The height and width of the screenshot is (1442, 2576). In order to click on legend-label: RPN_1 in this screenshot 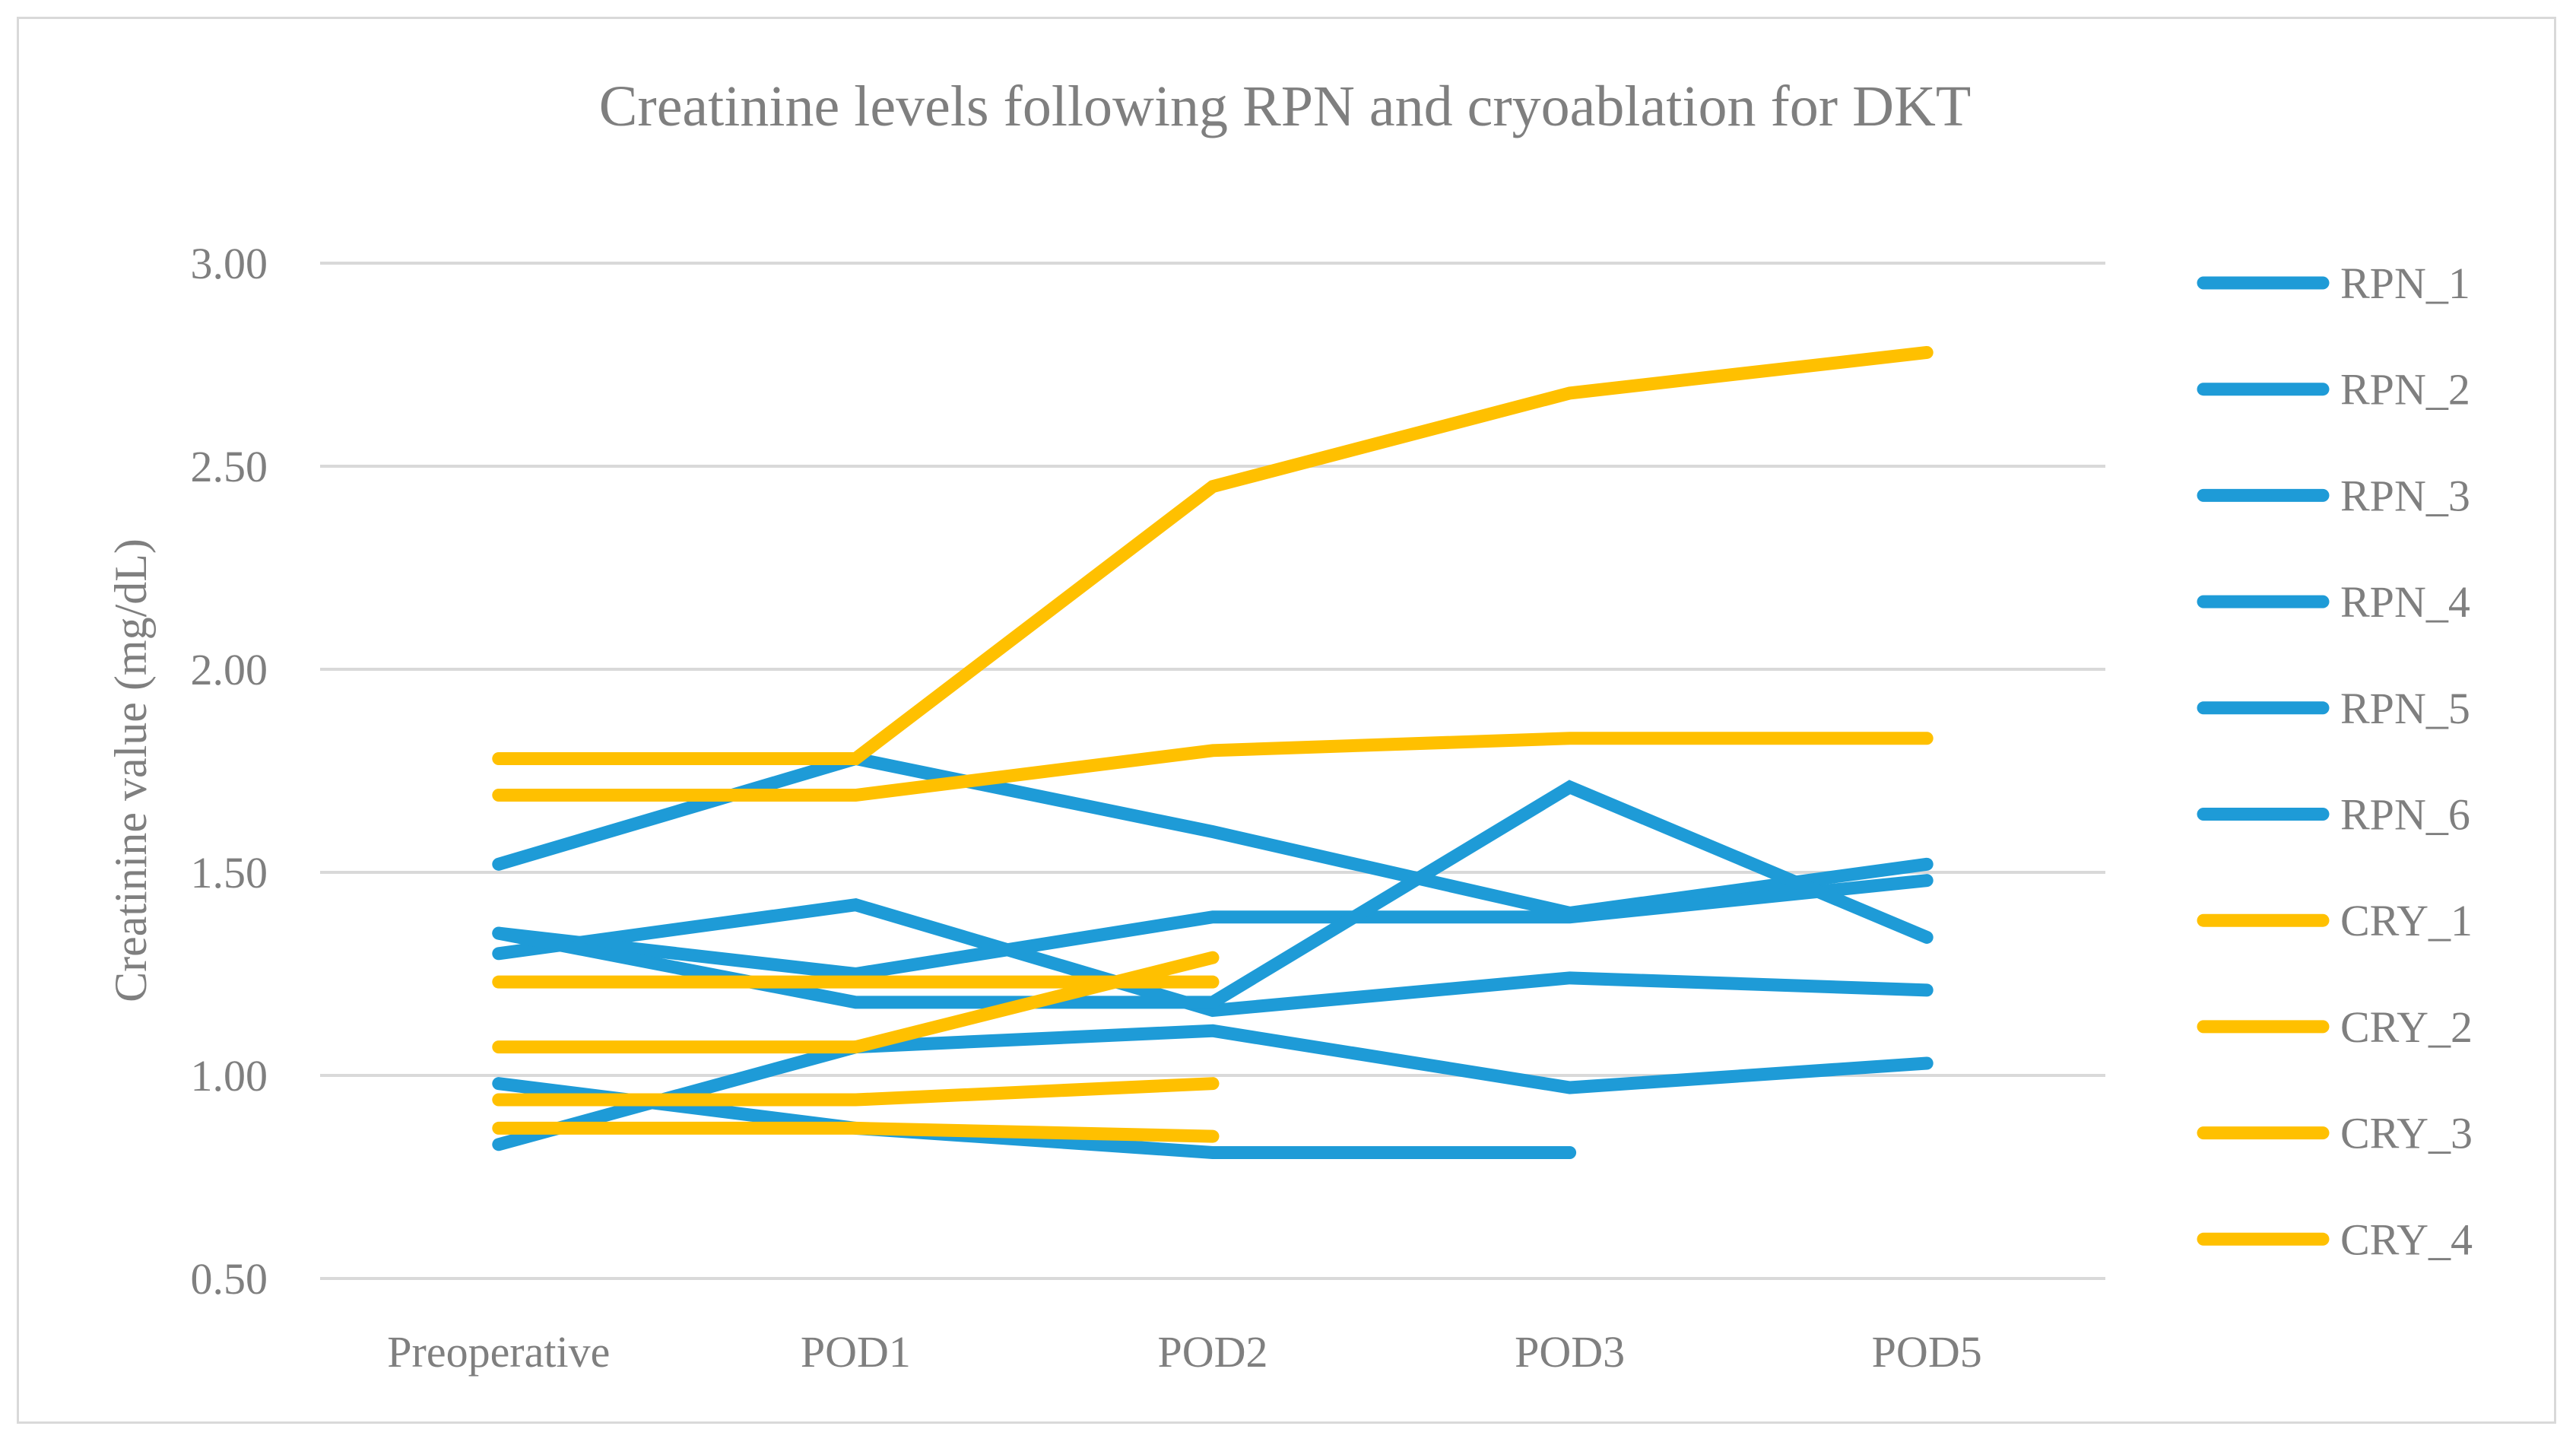, I will do `click(2405, 283)`.